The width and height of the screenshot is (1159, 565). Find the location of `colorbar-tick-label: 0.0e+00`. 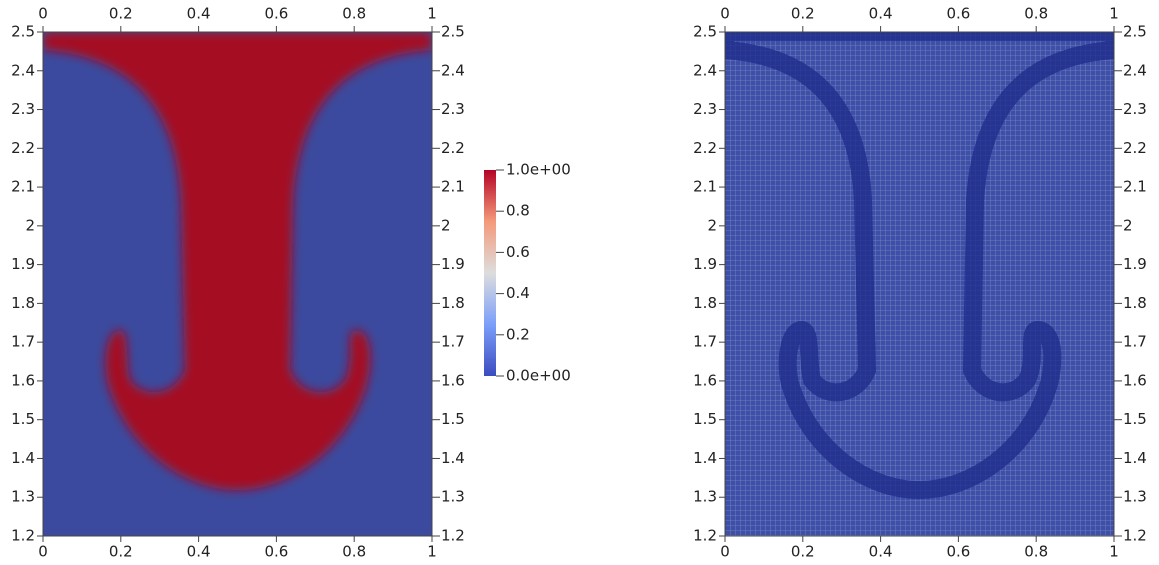

colorbar-tick-label: 0.0e+00 is located at coordinates (538, 376).